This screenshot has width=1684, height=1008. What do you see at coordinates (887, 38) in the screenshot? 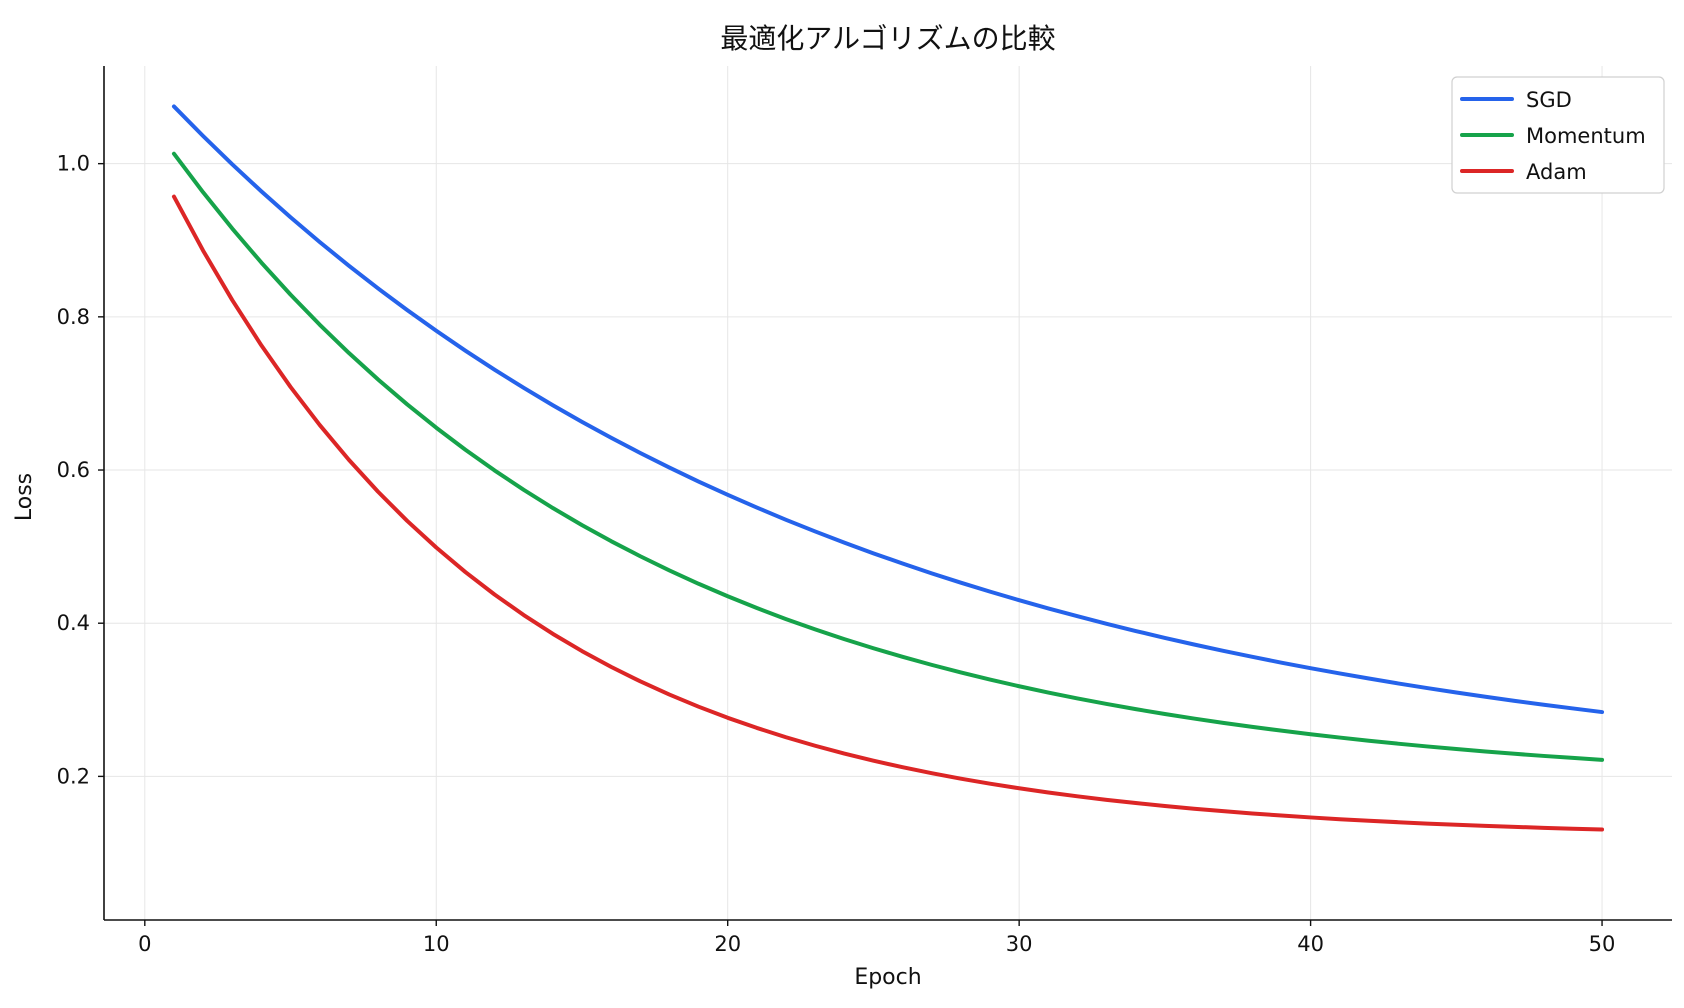
I see `chart-title: 最適化アルゴリズムの比較` at bounding box center [887, 38].